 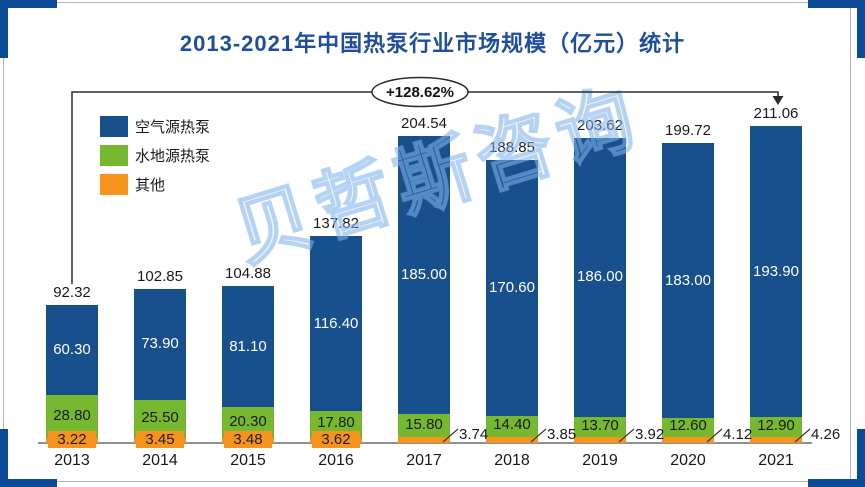 I want to click on x-axis-tick-label: 2017, so click(x=424, y=460).